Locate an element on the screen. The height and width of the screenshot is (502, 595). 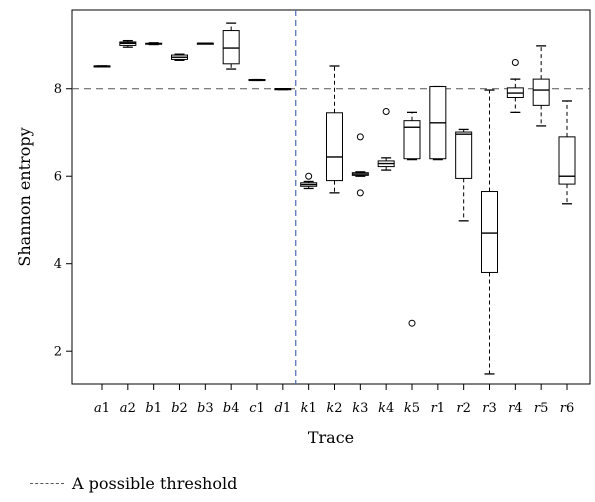
x-tick-label: b2 is located at coordinates (179, 408).